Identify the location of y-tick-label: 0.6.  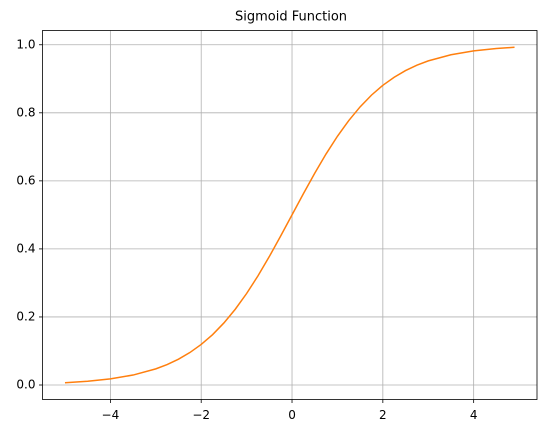
(25, 180).